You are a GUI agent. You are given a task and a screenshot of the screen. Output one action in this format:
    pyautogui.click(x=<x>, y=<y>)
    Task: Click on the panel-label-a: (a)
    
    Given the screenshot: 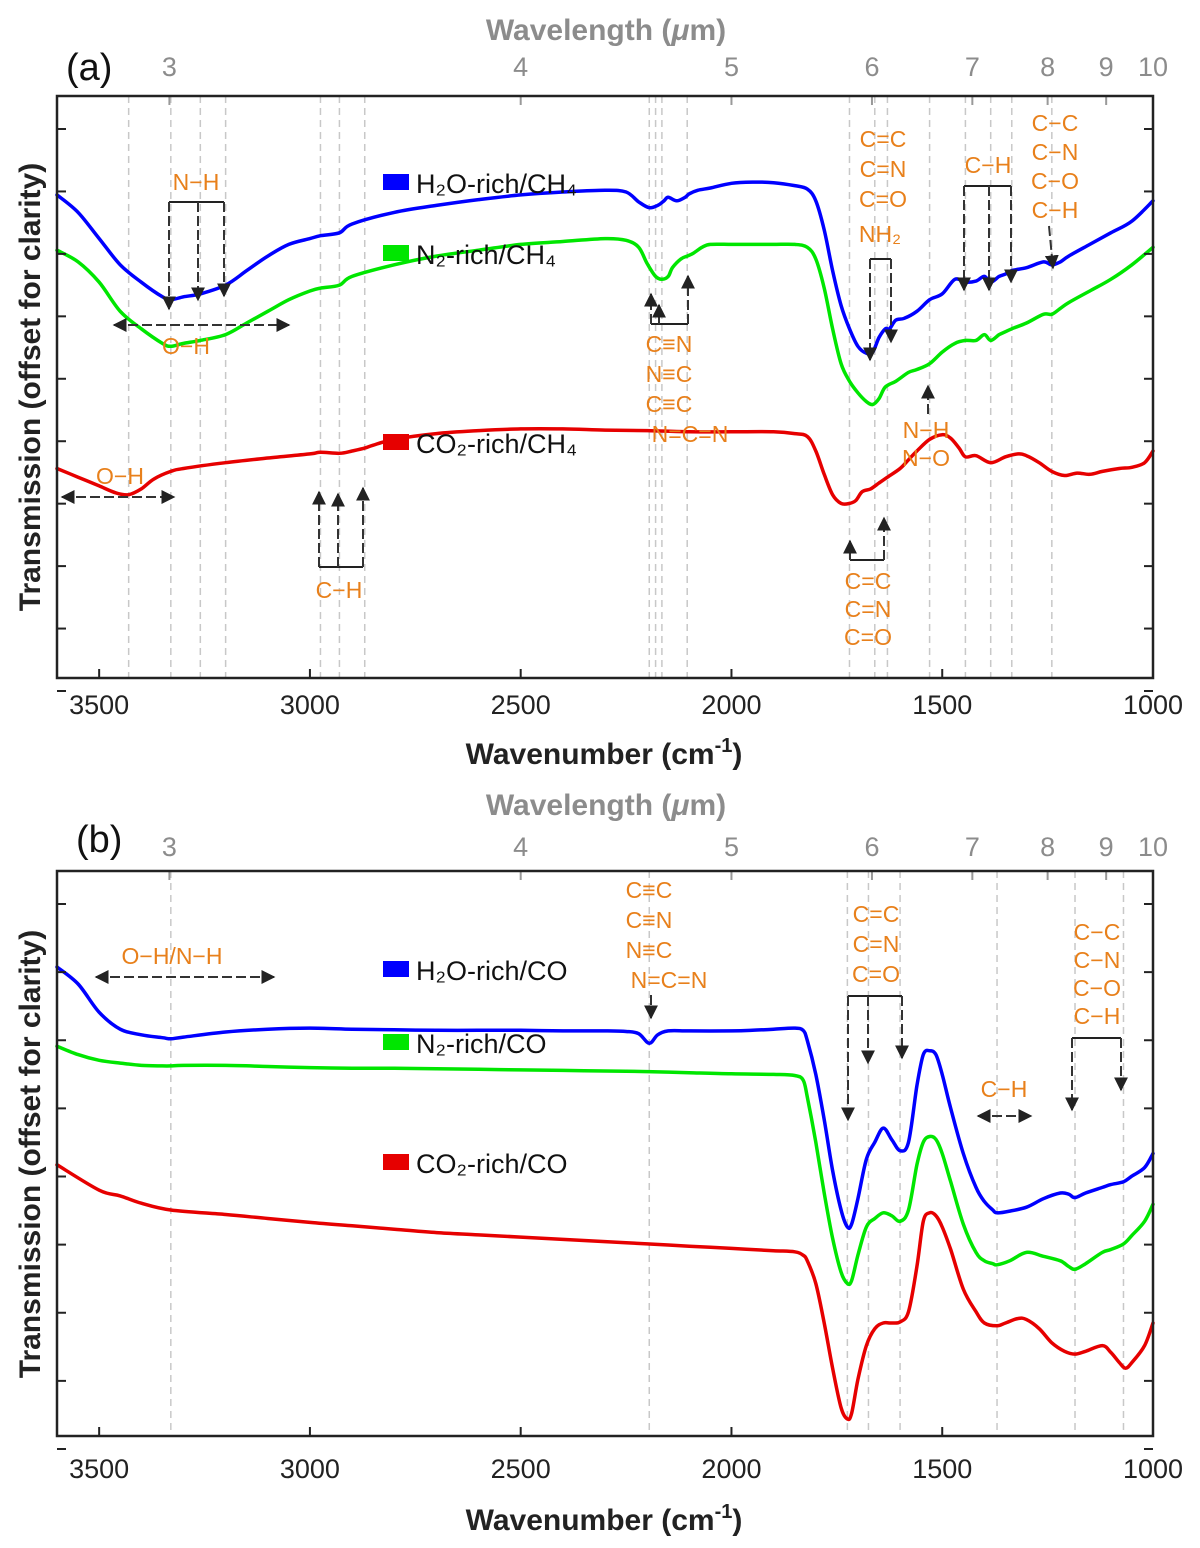 What is the action you would take?
    pyautogui.click(x=89, y=68)
    